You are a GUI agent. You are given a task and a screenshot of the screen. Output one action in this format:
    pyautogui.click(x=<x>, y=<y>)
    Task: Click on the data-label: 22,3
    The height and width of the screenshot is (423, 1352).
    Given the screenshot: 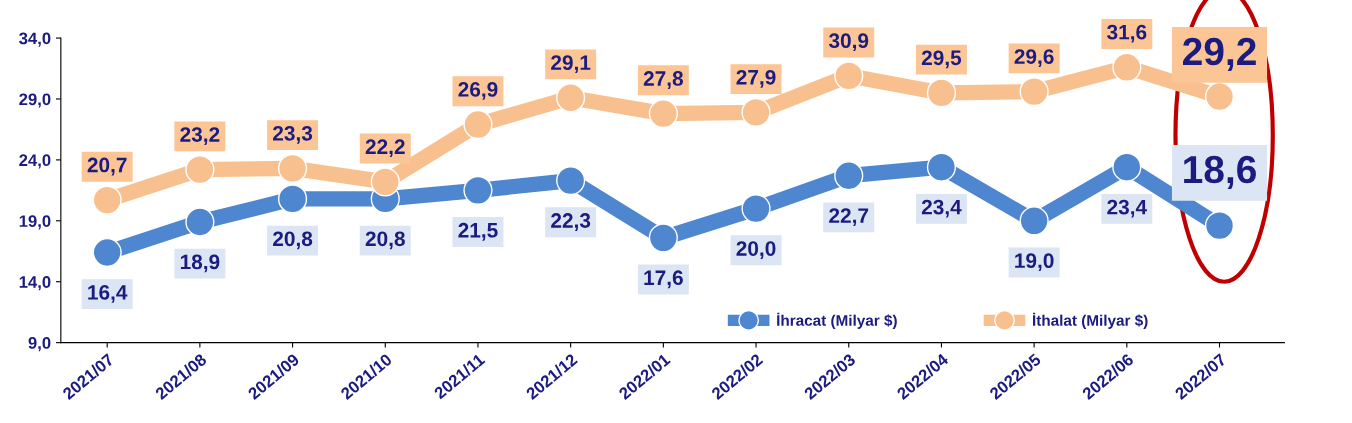 What is the action you would take?
    pyautogui.click(x=571, y=222)
    